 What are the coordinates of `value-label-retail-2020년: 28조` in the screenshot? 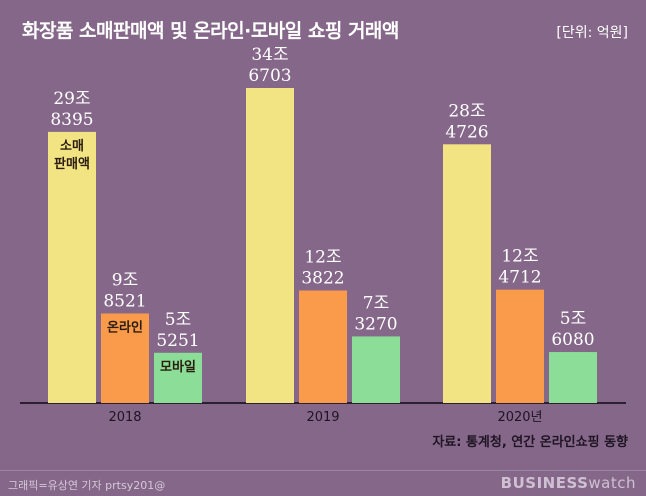 It's located at (466, 111).